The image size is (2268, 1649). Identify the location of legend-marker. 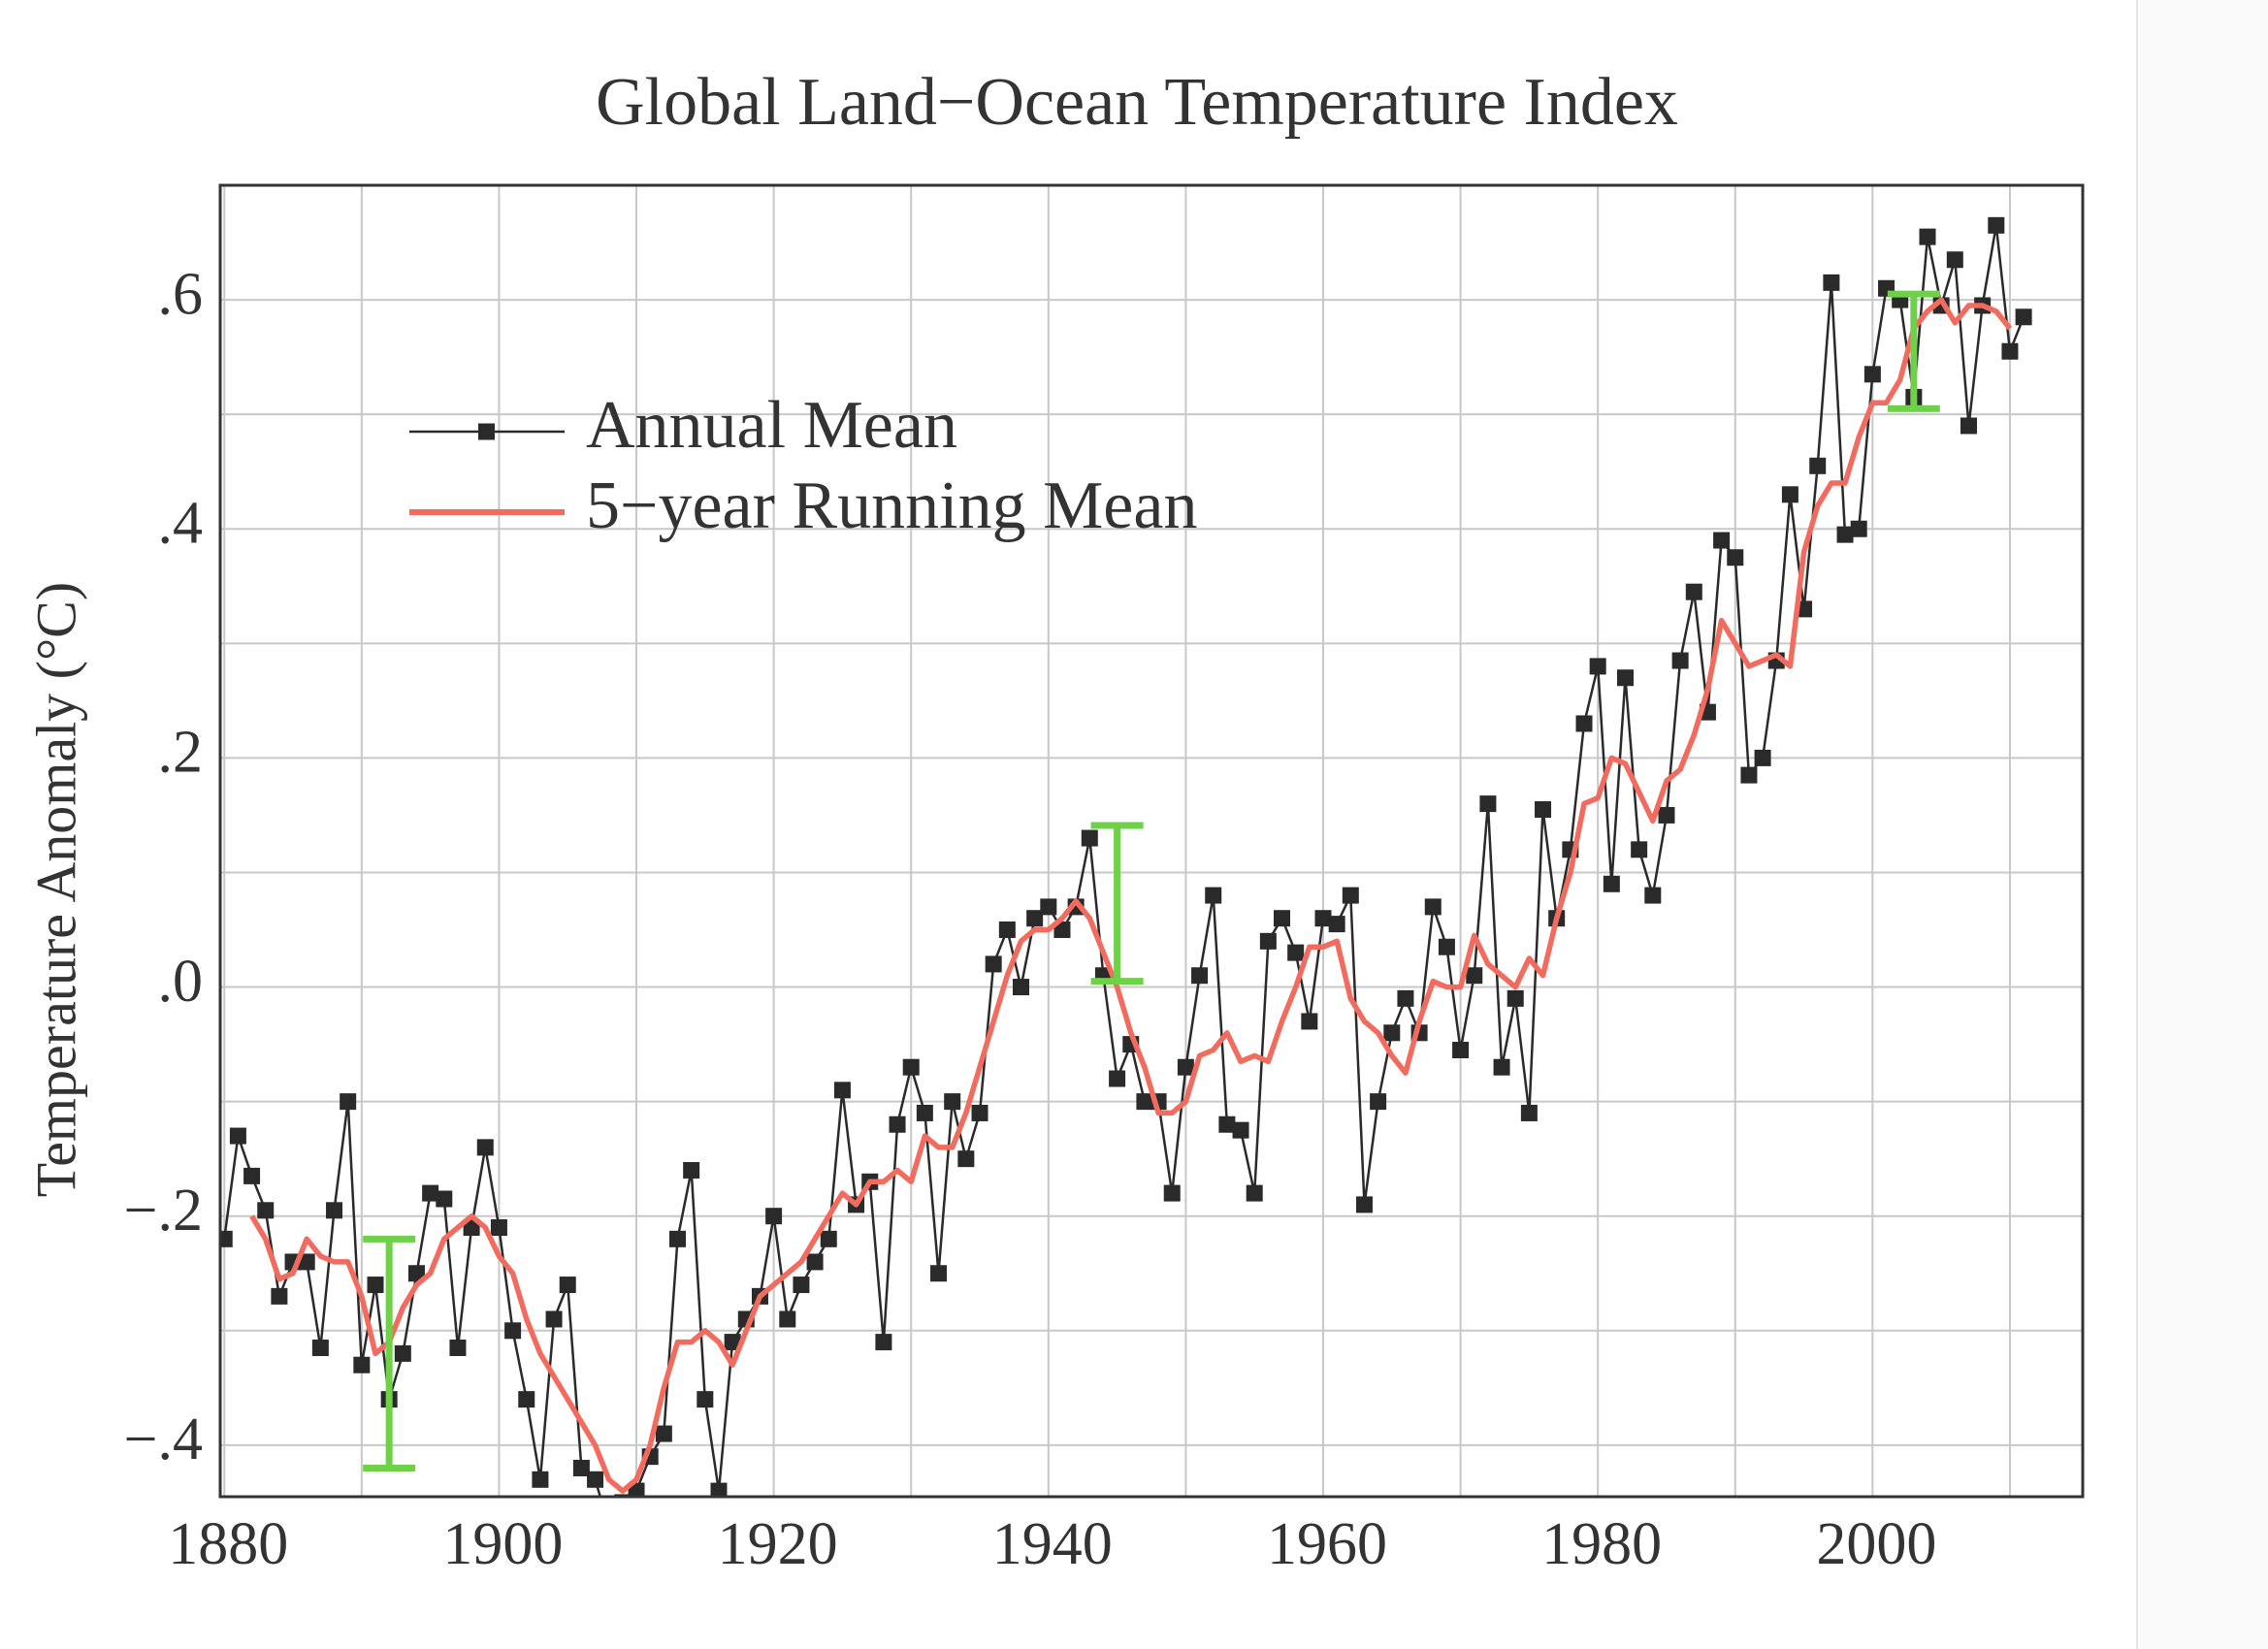
(486, 431).